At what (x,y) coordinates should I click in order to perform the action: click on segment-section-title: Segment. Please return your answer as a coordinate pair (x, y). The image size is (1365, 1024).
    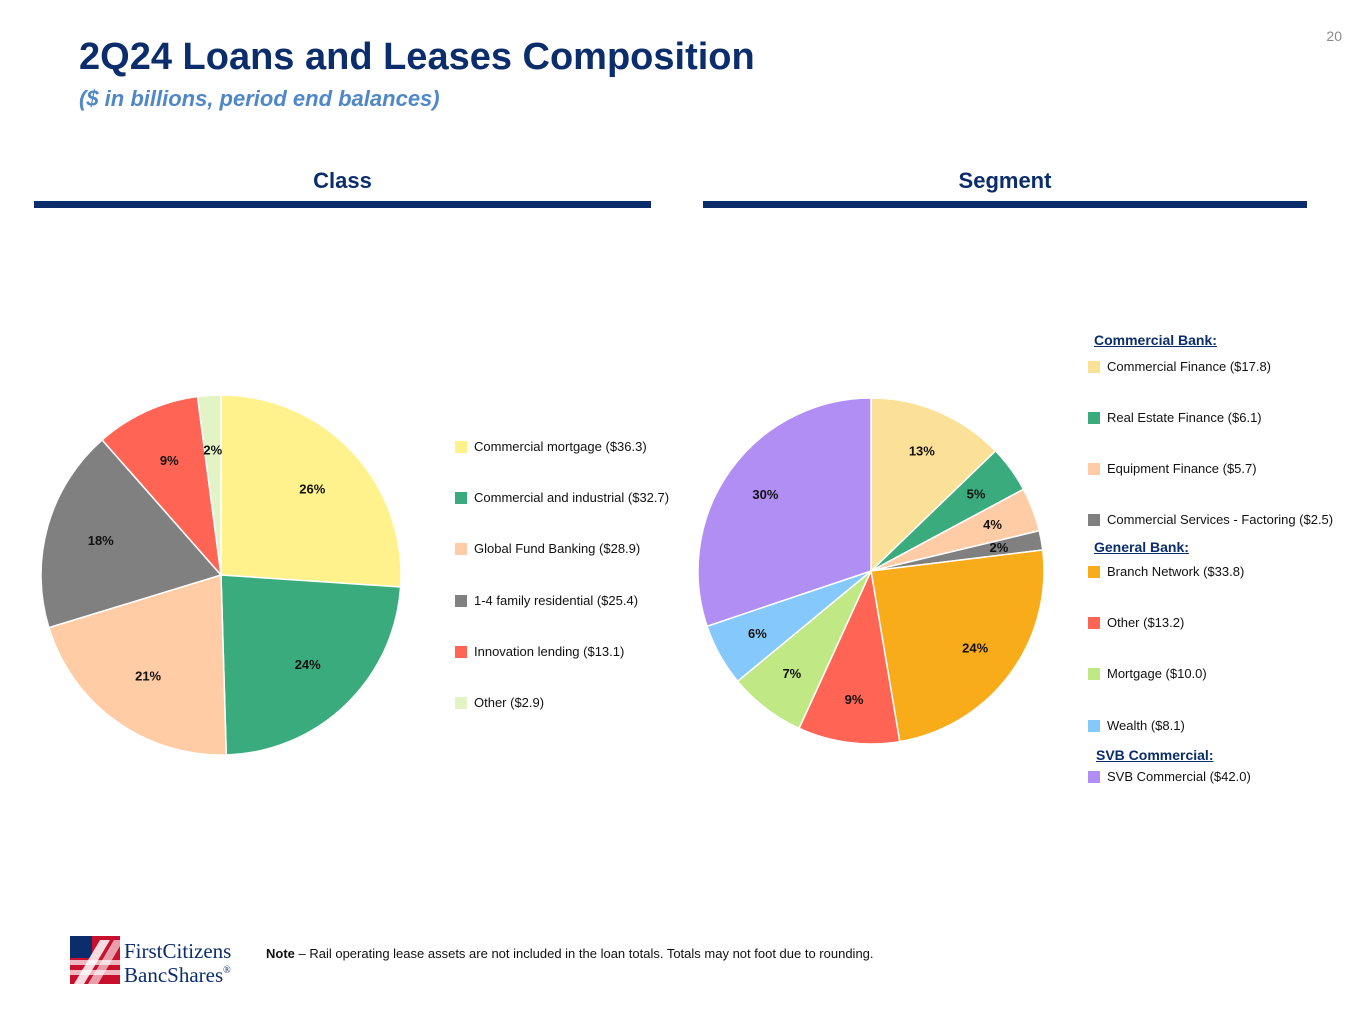
    Looking at the image, I should click on (1005, 180).